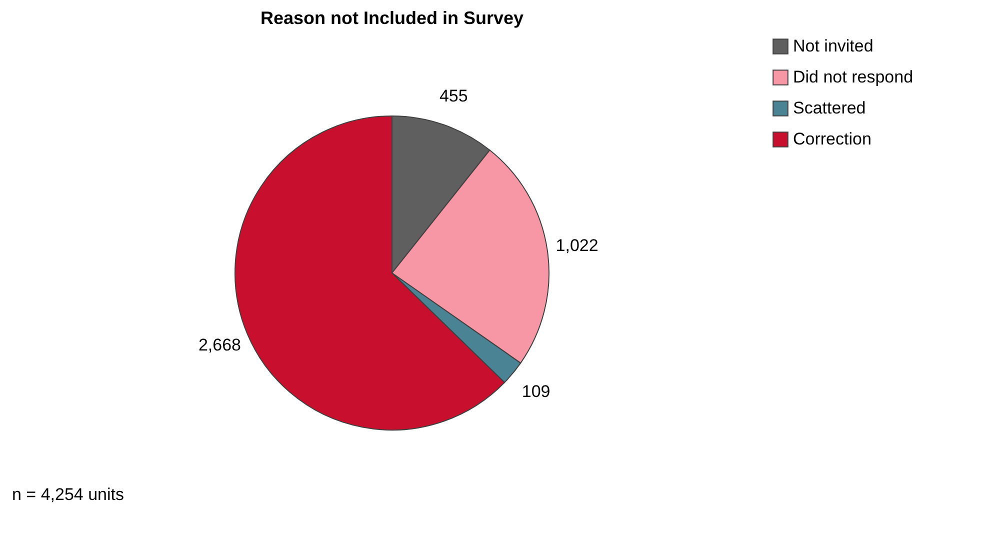 This screenshot has width=986, height=547. What do you see at coordinates (577, 246) in the screenshot?
I see `data-label: 1,022` at bounding box center [577, 246].